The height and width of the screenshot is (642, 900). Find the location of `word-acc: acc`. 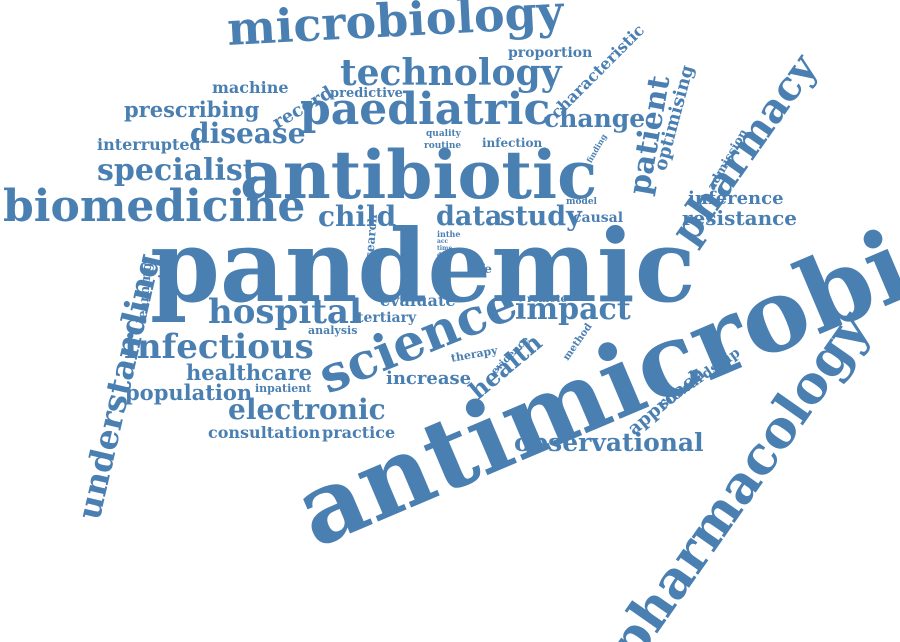

word-acc: acc is located at coordinates (443, 241).